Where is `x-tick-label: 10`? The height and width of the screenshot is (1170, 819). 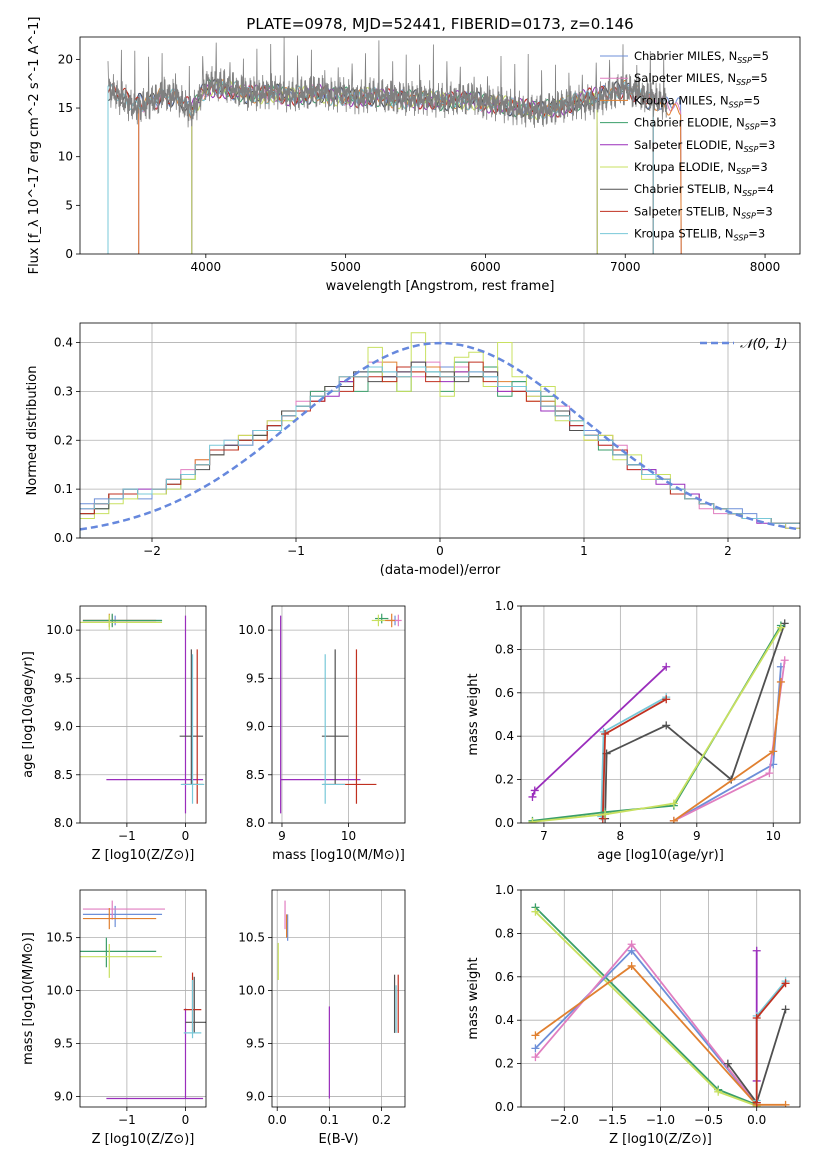 x-tick-label: 10 is located at coordinates (348, 836).